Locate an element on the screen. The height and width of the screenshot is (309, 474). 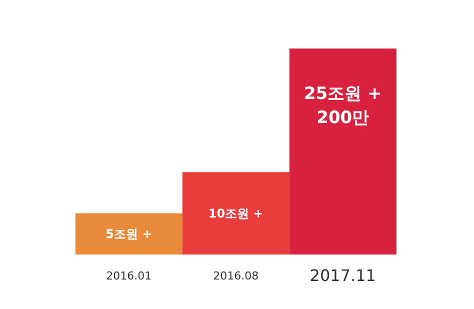
data-label: 10조원 + is located at coordinates (236, 213).